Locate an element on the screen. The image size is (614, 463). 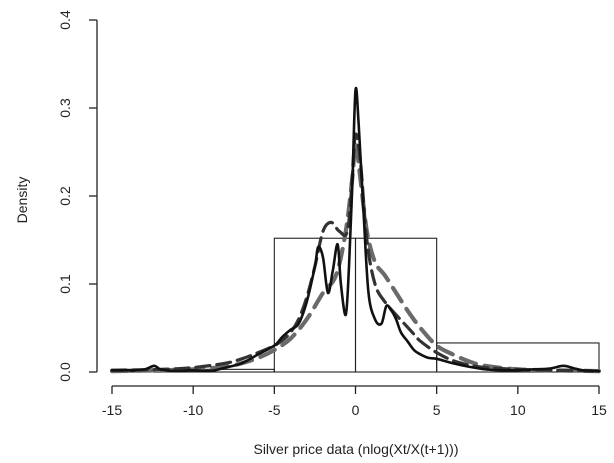
x-tick-label: 15 is located at coordinates (599, 410).